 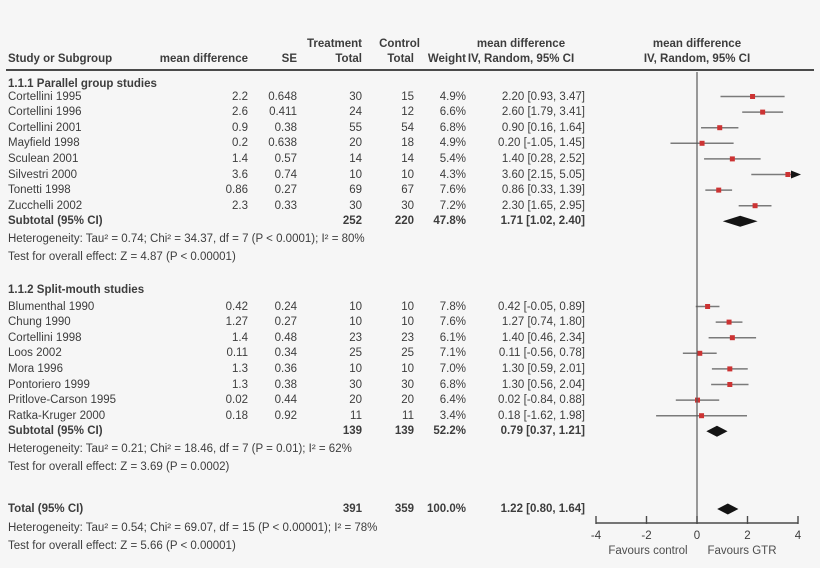 I want to click on ci-value: 2.30 [1.65, 2.95], so click(x=543, y=205).